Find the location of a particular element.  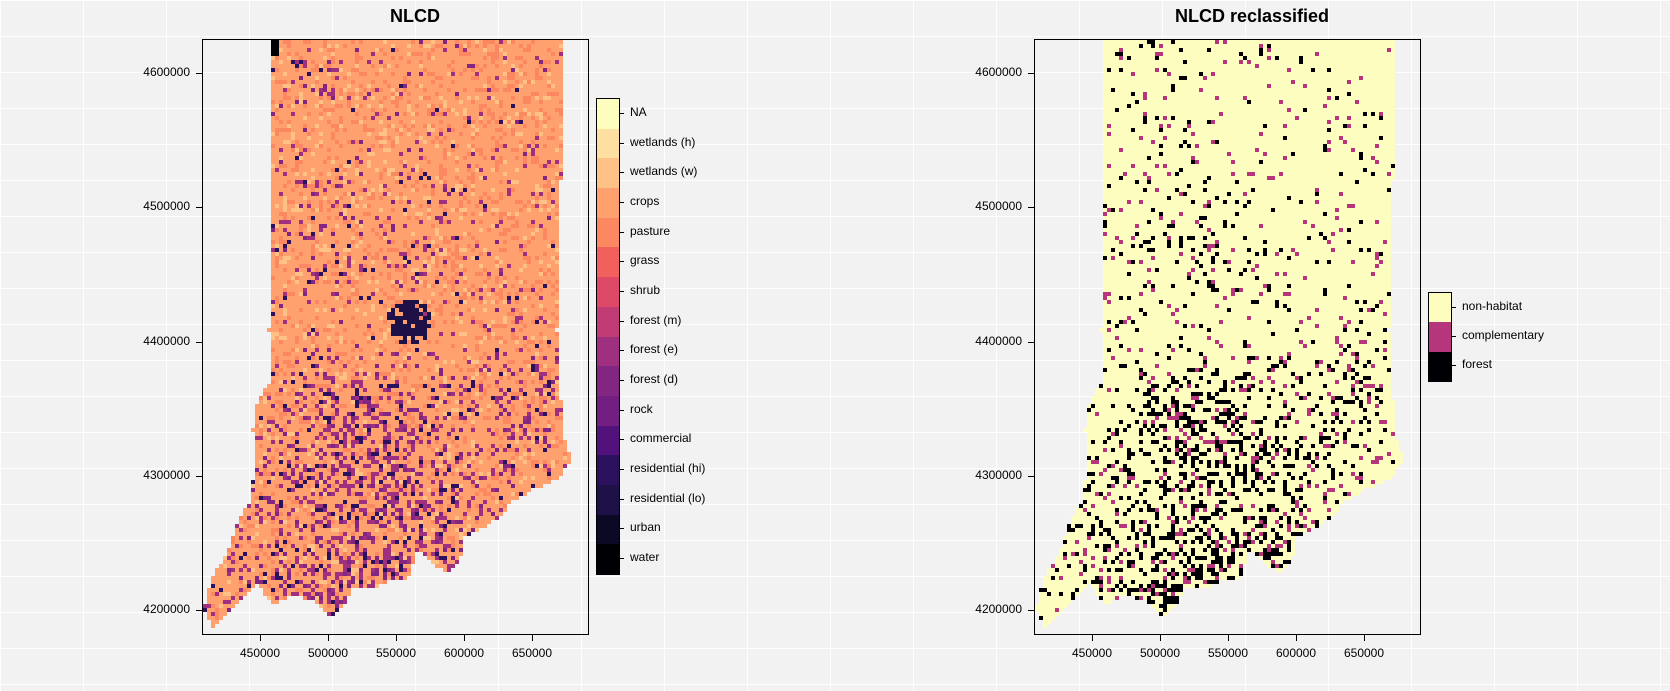

map-title: NLCD is located at coordinates (415, 16).